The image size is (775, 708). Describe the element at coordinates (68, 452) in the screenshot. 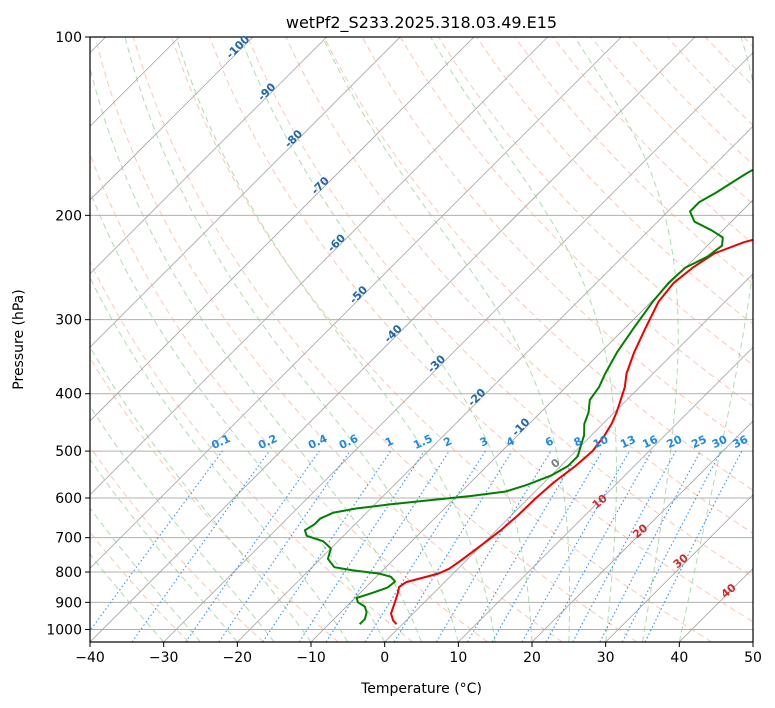

I see `y-tick-label: 500` at that location.